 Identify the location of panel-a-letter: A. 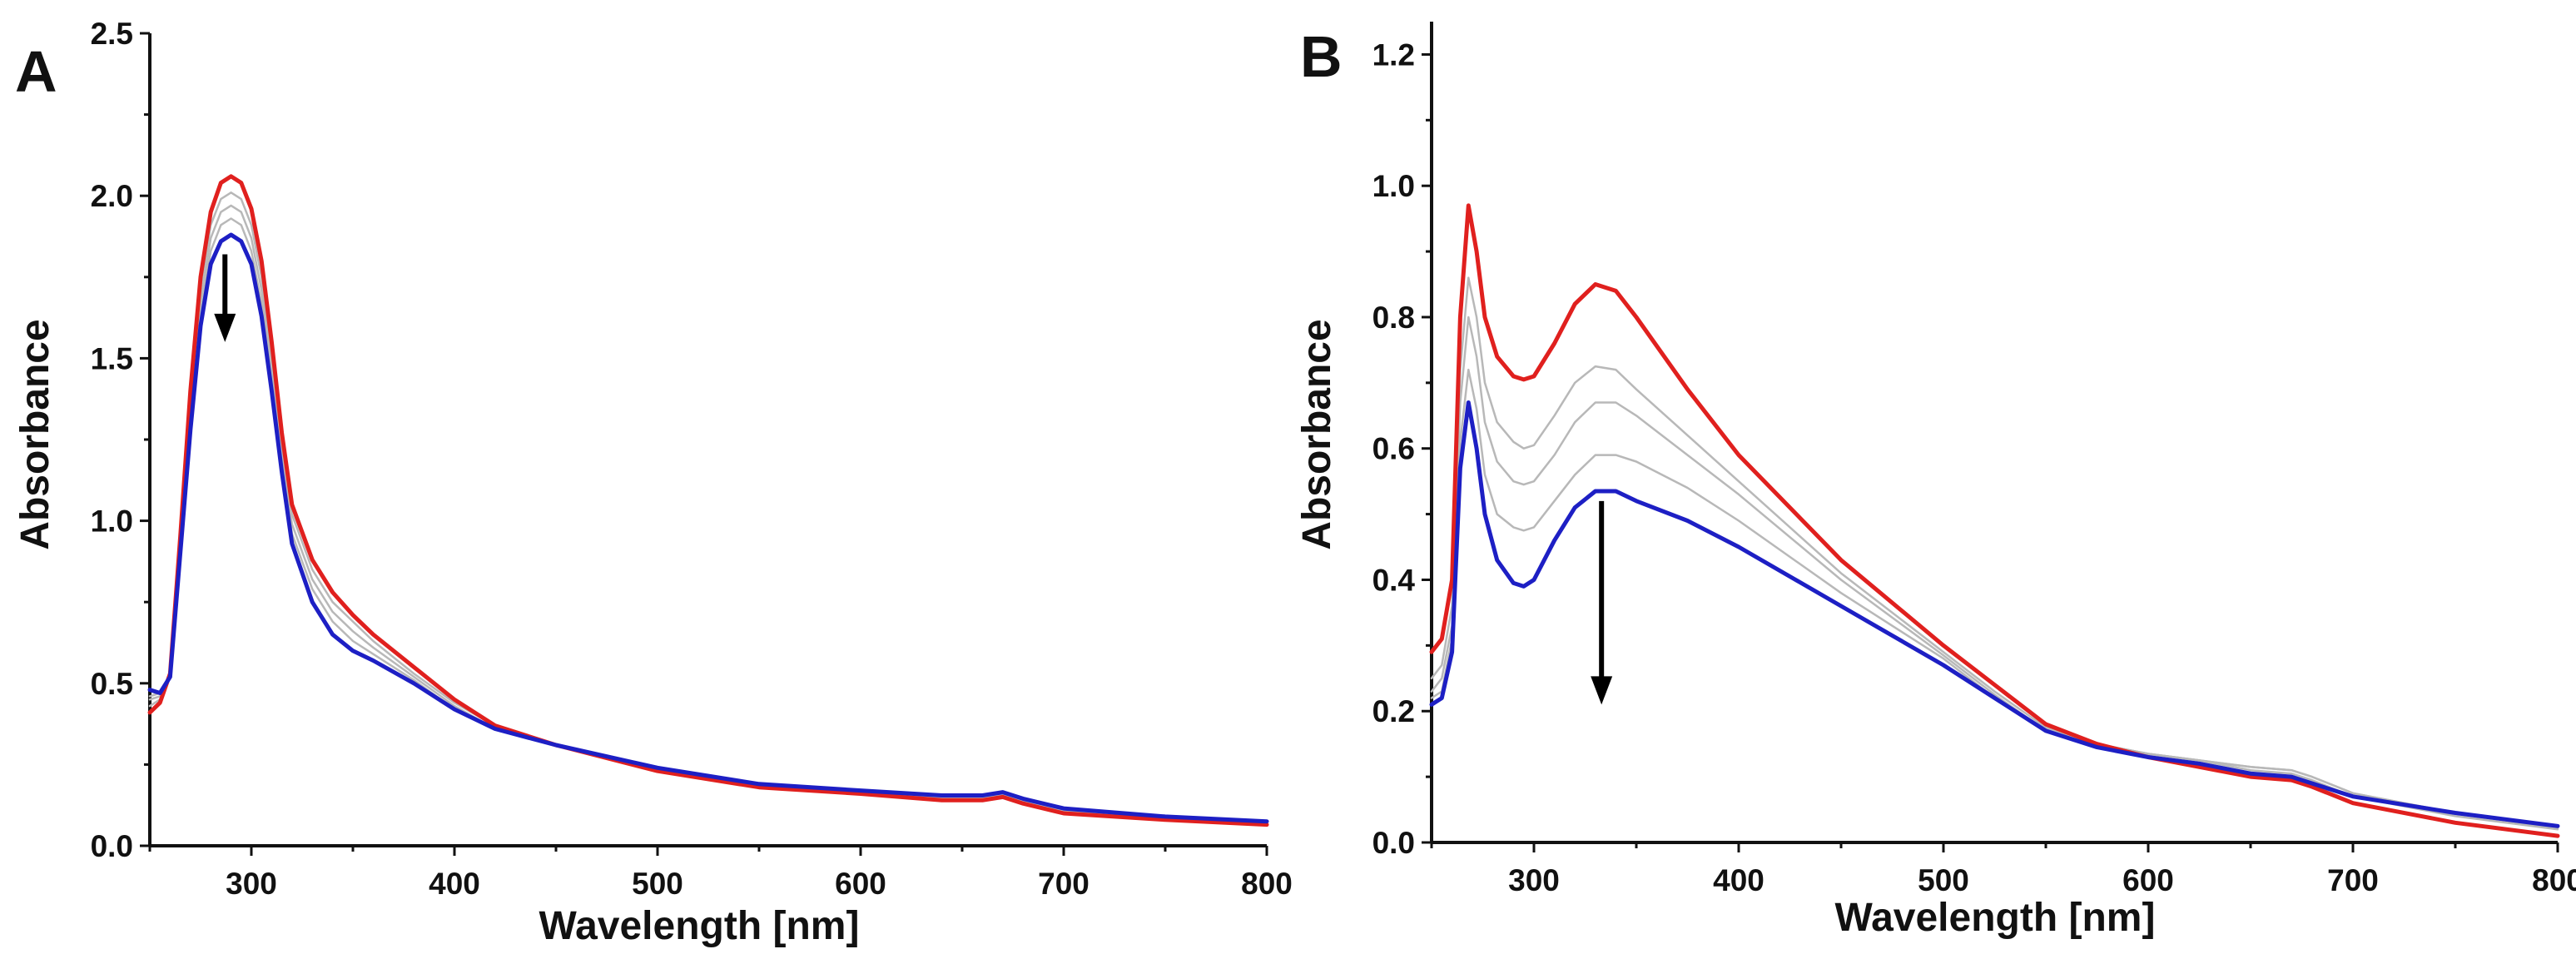
(36, 72).